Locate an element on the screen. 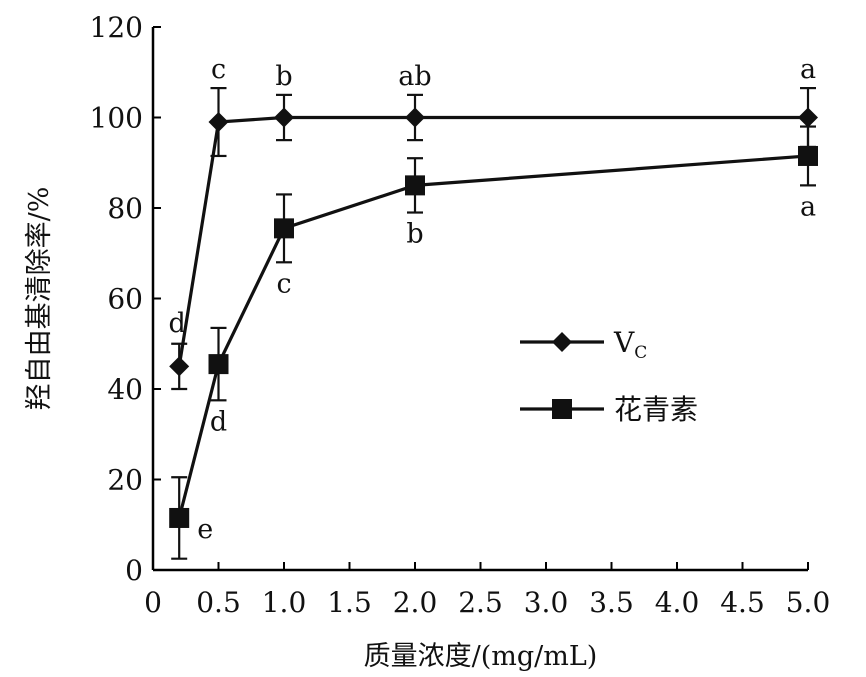 The image size is (866, 677). x-tick-label: 2.5 is located at coordinates (480, 602).